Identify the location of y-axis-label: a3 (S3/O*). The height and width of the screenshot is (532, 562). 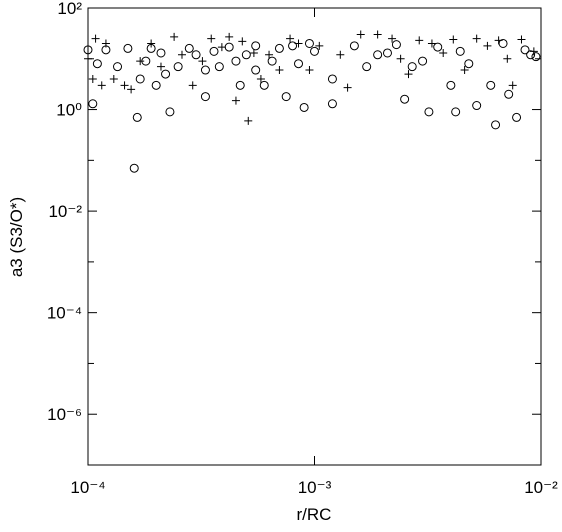
(16, 237).